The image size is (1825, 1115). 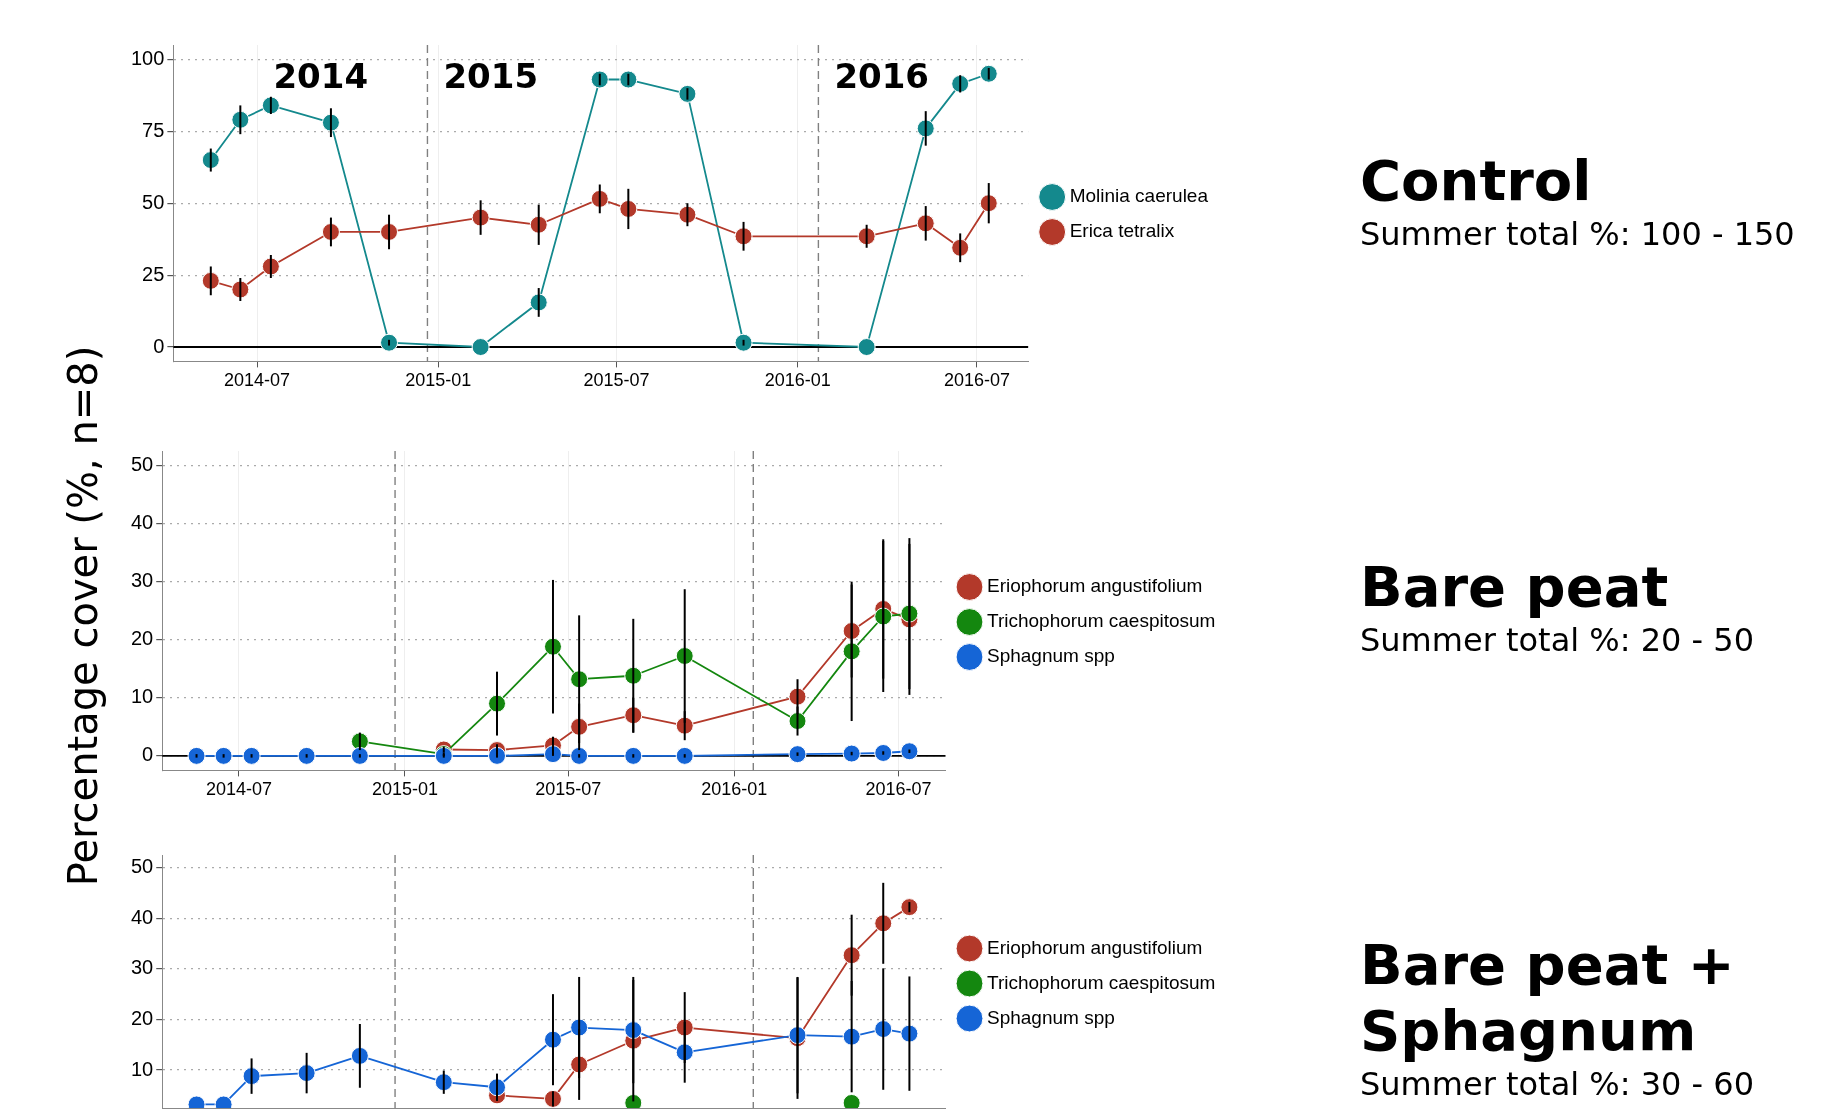 I want to click on text: Summer total %: 100 - 150, so click(x=1578, y=234).